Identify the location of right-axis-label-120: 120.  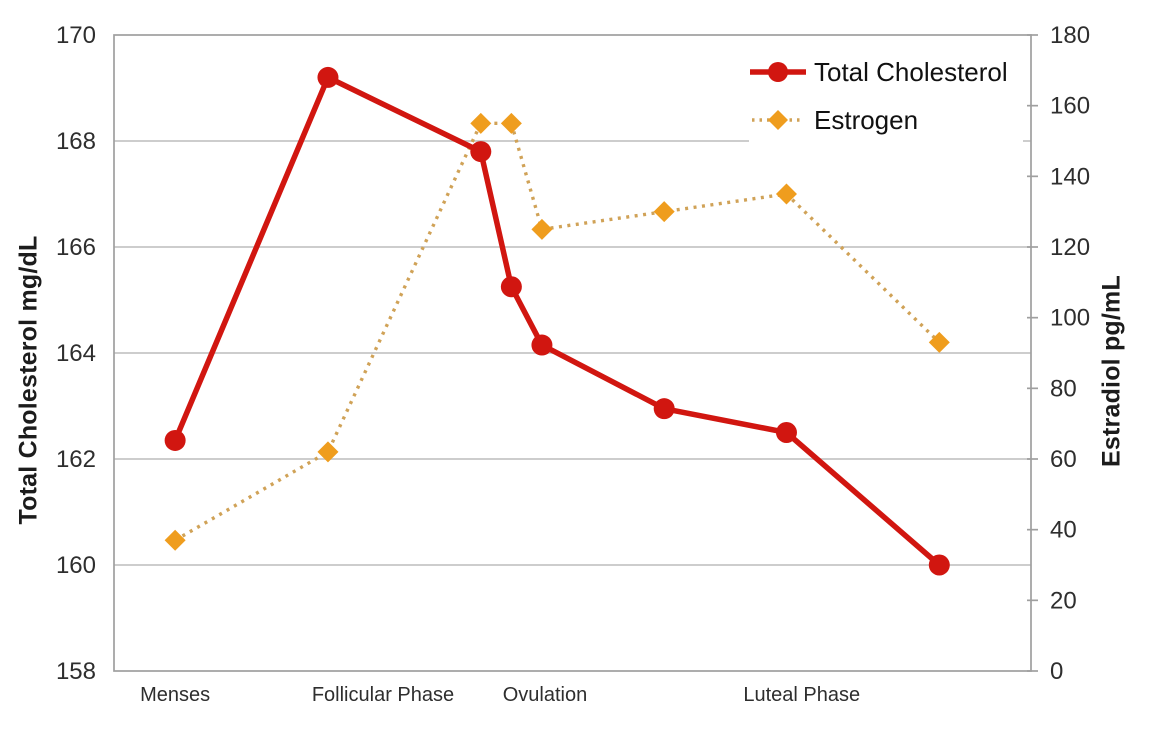
(1070, 247).